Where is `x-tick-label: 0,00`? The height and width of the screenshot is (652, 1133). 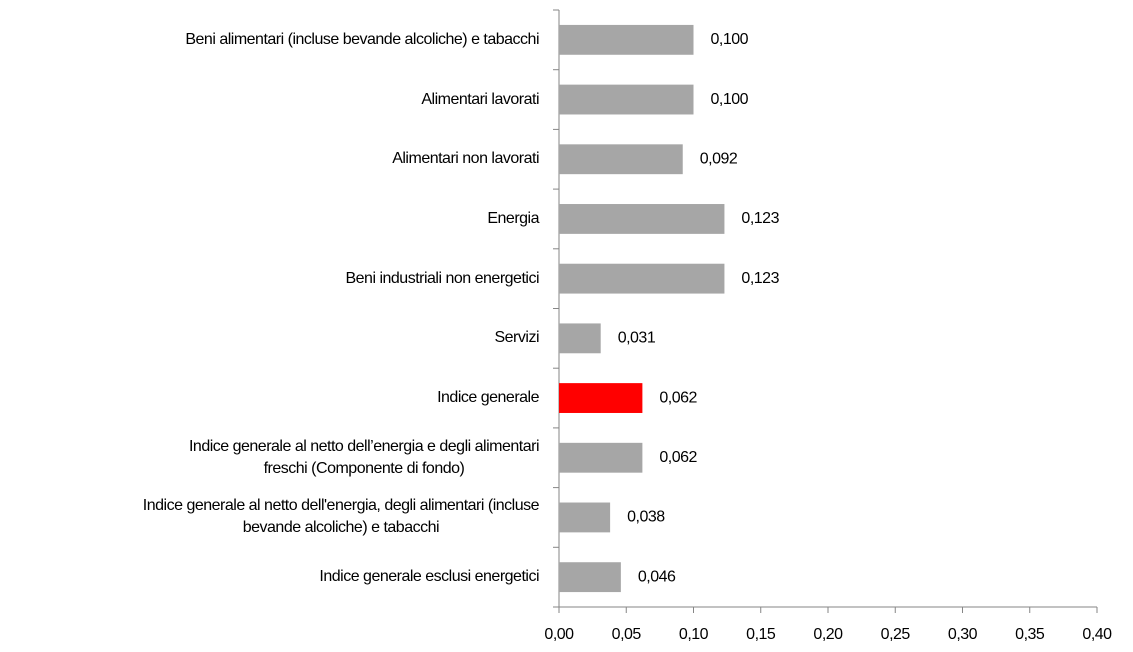
x-tick-label: 0,00 is located at coordinates (559, 634).